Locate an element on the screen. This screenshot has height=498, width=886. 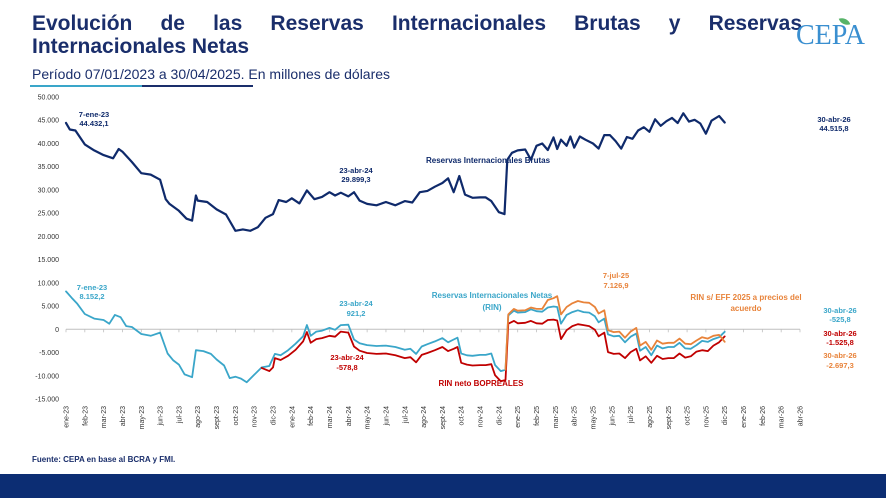
x-tick-label: oct-24 is located at coordinates (462, 416).